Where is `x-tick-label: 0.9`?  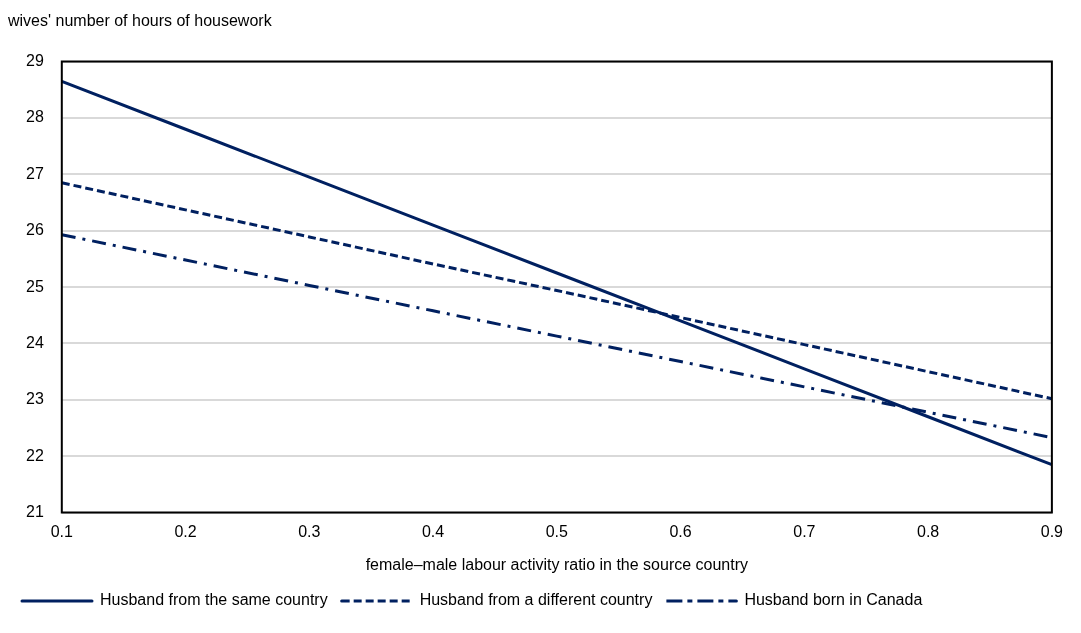 x-tick-label: 0.9 is located at coordinates (1052, 531).